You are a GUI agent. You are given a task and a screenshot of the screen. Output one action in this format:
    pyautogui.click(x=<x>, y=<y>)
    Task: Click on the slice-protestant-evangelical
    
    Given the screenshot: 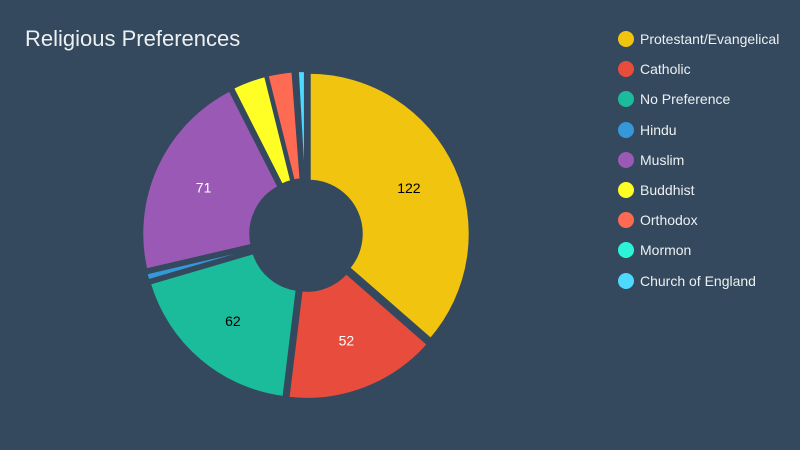 What is the action you would take?
    pyautogui.click(x=389, y=206)
    